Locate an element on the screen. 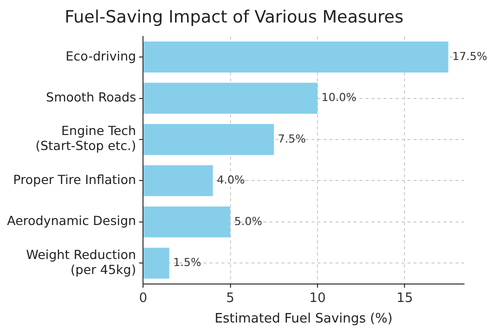 The width and height of the screenshot is (500, 333). y-tick-label: Smooth Roads is located at coordinates (91, 97).